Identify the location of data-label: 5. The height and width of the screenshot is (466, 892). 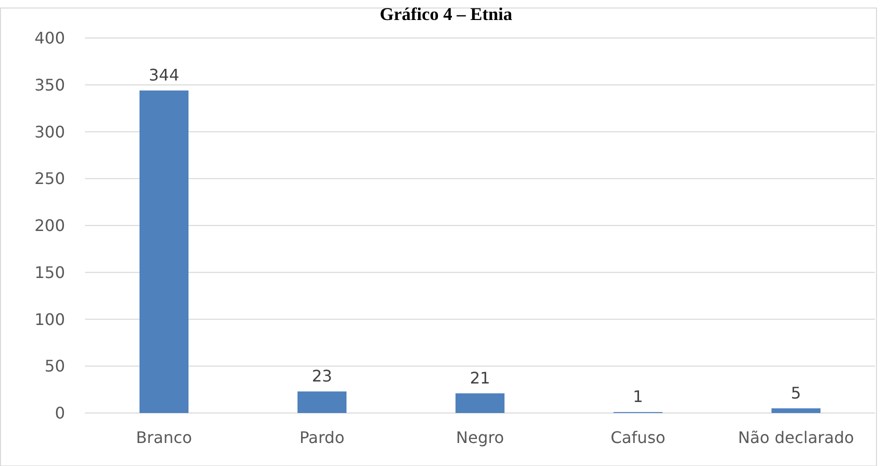
(796, 392).